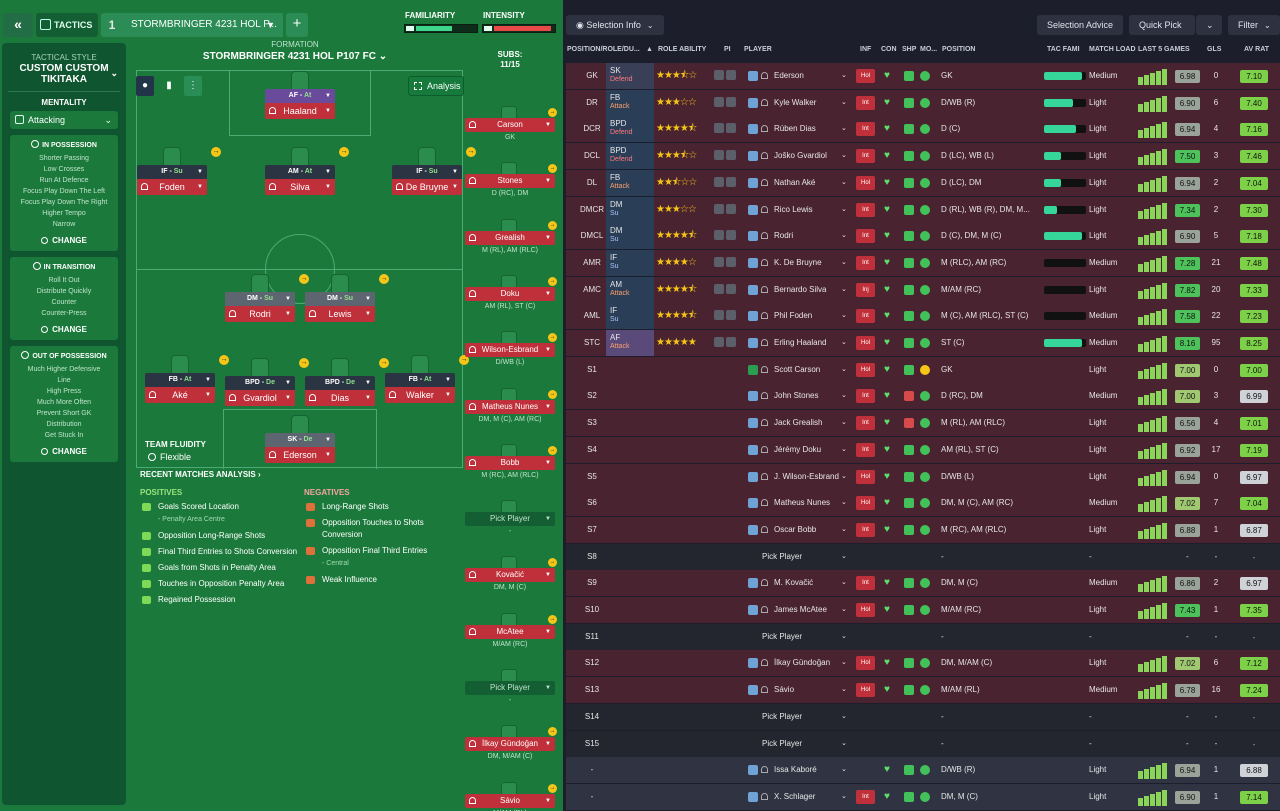 This screenshot has width=1280, height=811. I want to click on sub-name-bar: Matheus Nunes ▼, so click(510, 406).